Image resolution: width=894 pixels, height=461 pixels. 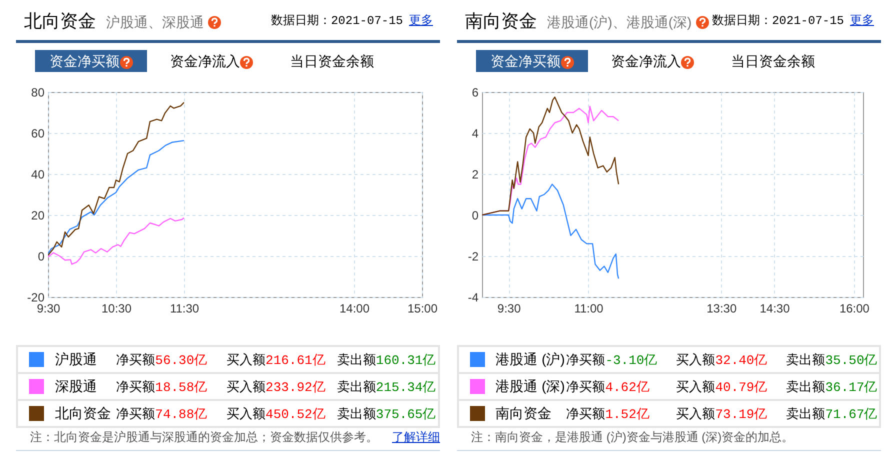 I want to click on text: 净买额56.30亿, so click(x=162, y=360).